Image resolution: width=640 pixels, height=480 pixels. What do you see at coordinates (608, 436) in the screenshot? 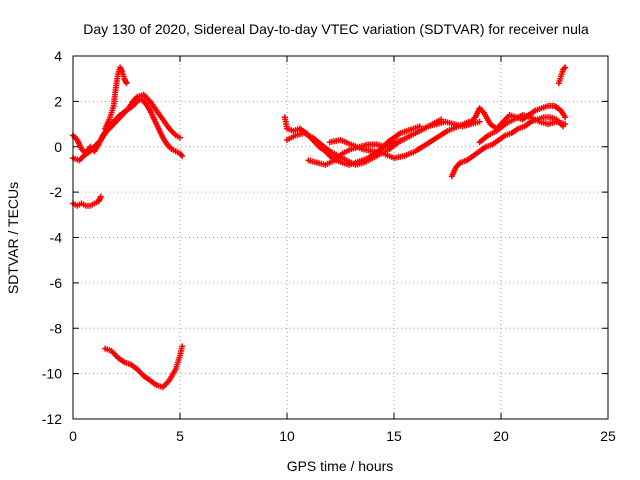
I see `x-tick-label: 25` at bounding box center [608, 436].